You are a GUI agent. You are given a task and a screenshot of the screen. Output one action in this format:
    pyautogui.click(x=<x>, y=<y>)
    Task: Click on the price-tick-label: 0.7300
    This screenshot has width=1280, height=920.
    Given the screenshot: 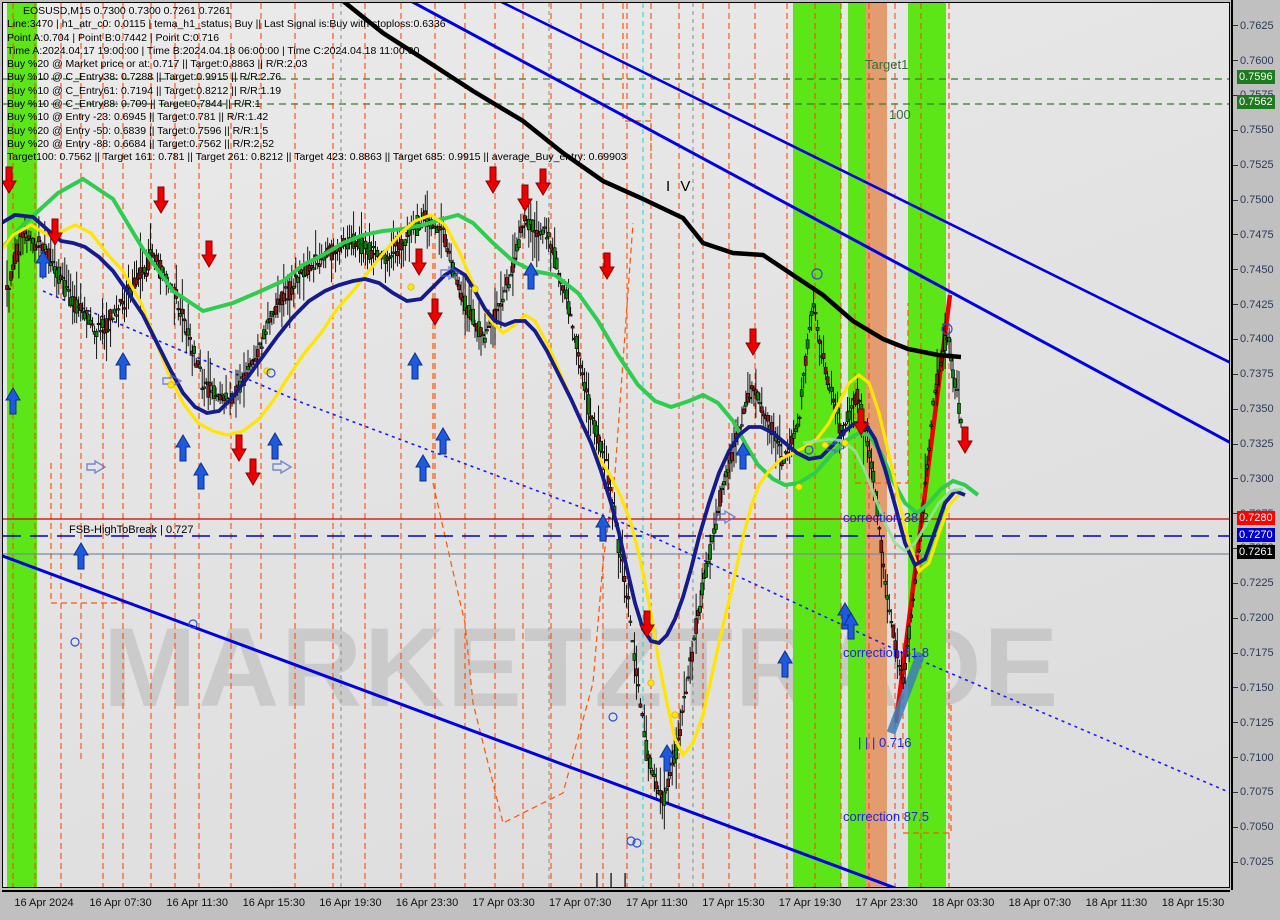 What is the action you would take?
    pyautogui.click(x=1257, y=478)
    